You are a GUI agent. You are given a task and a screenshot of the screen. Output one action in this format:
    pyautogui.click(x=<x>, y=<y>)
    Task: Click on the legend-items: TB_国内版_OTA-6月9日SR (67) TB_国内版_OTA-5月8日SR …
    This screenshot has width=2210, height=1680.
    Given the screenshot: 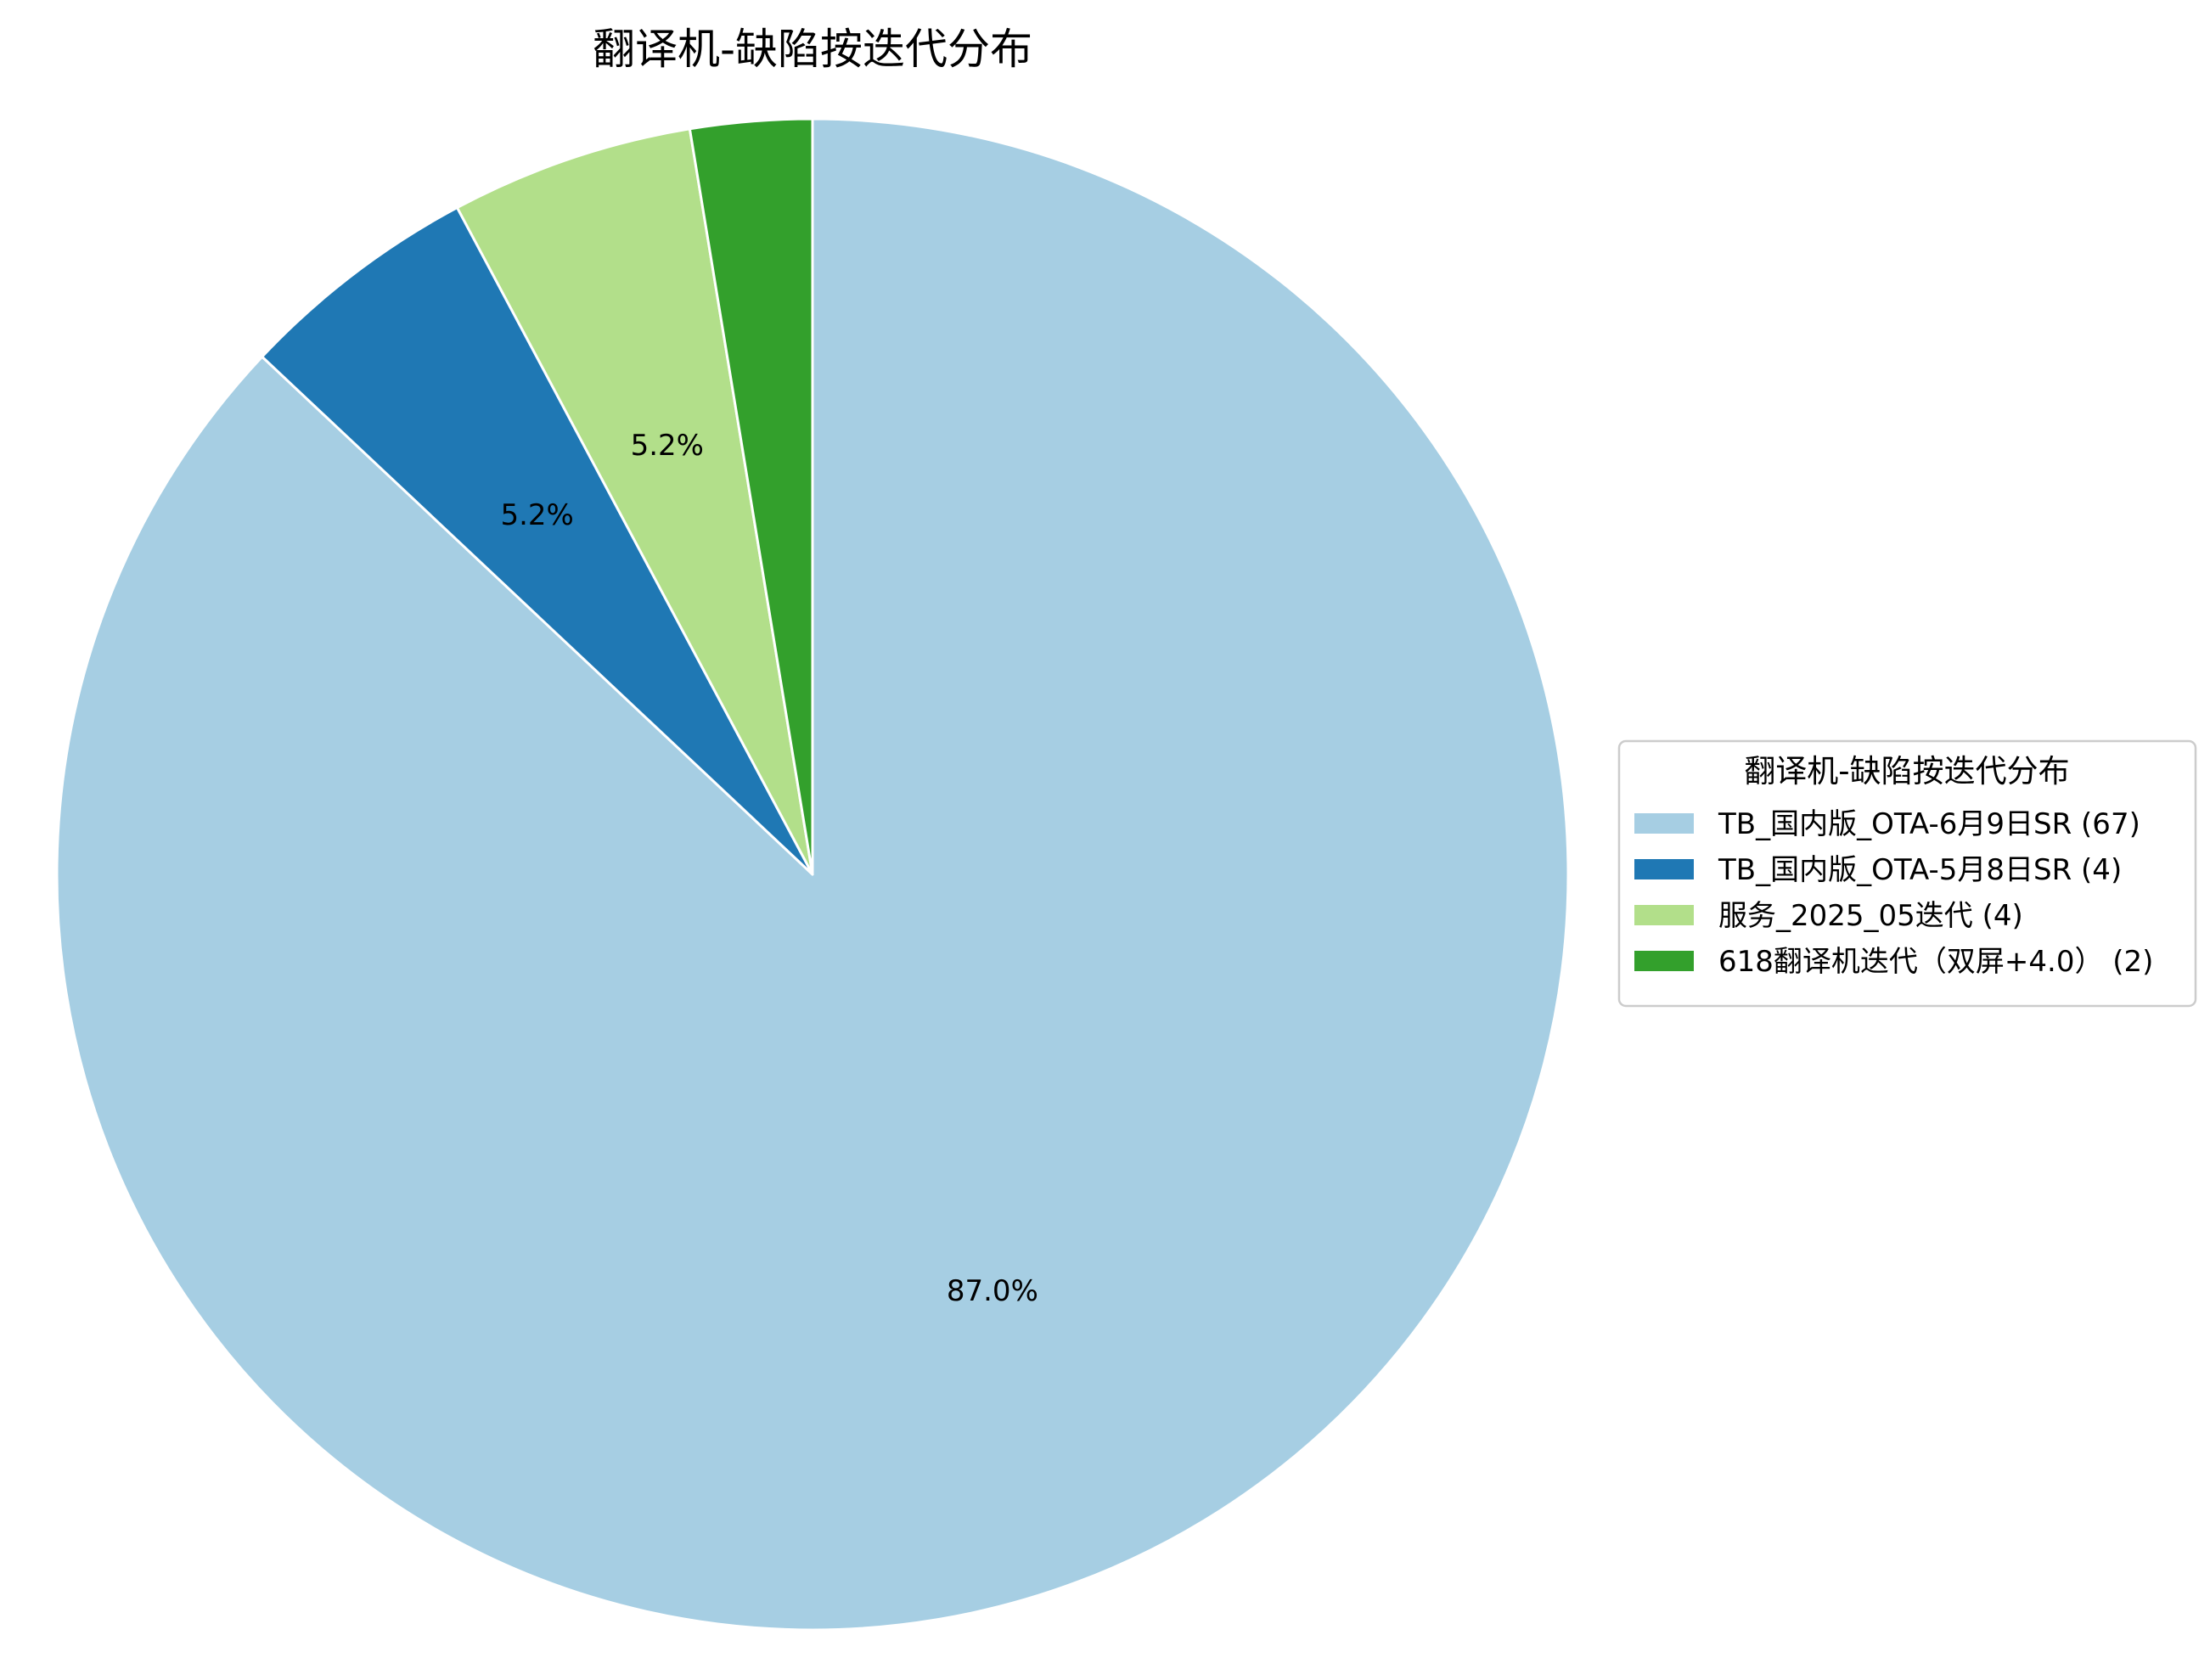 What is the action you would take?
    pyautogui.click(x=1894, y=893)
    